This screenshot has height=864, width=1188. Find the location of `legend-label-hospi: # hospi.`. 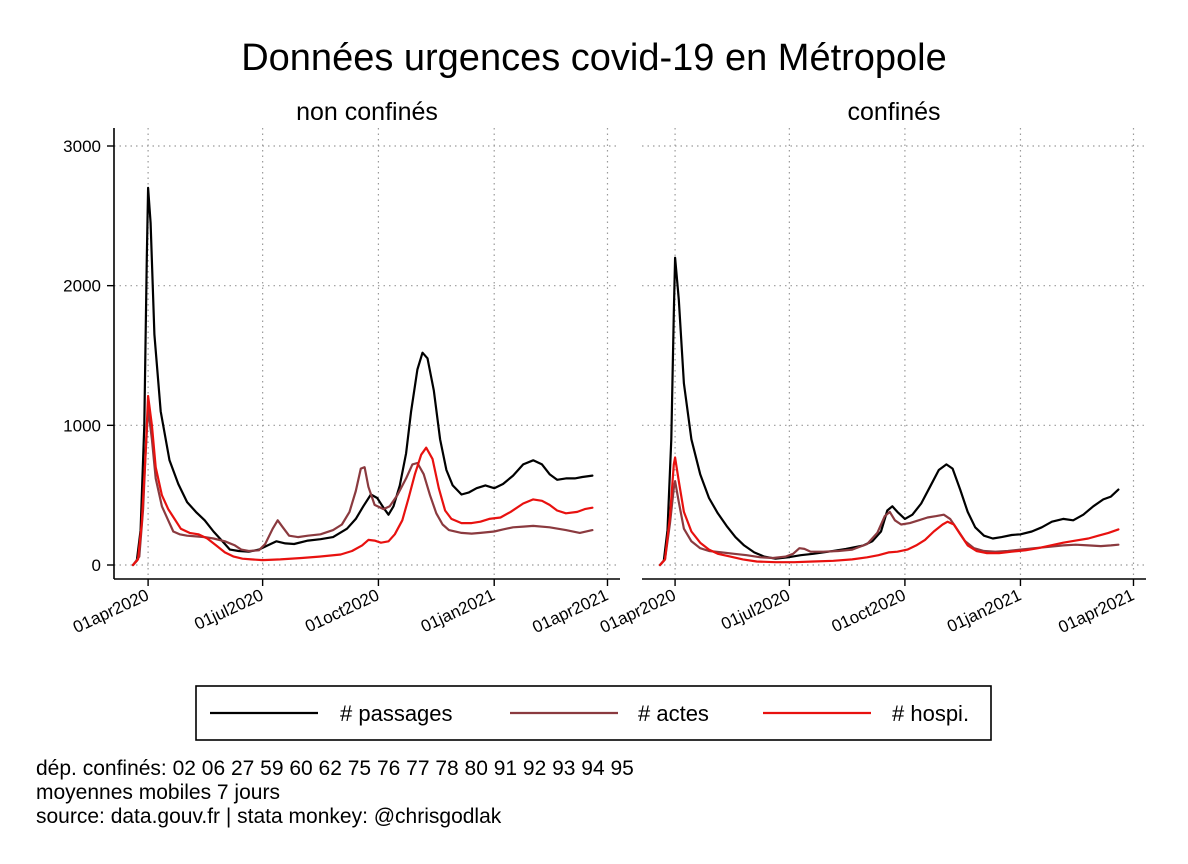

legend-label-hospi: # hospi. is located at coordinates (930, 713).